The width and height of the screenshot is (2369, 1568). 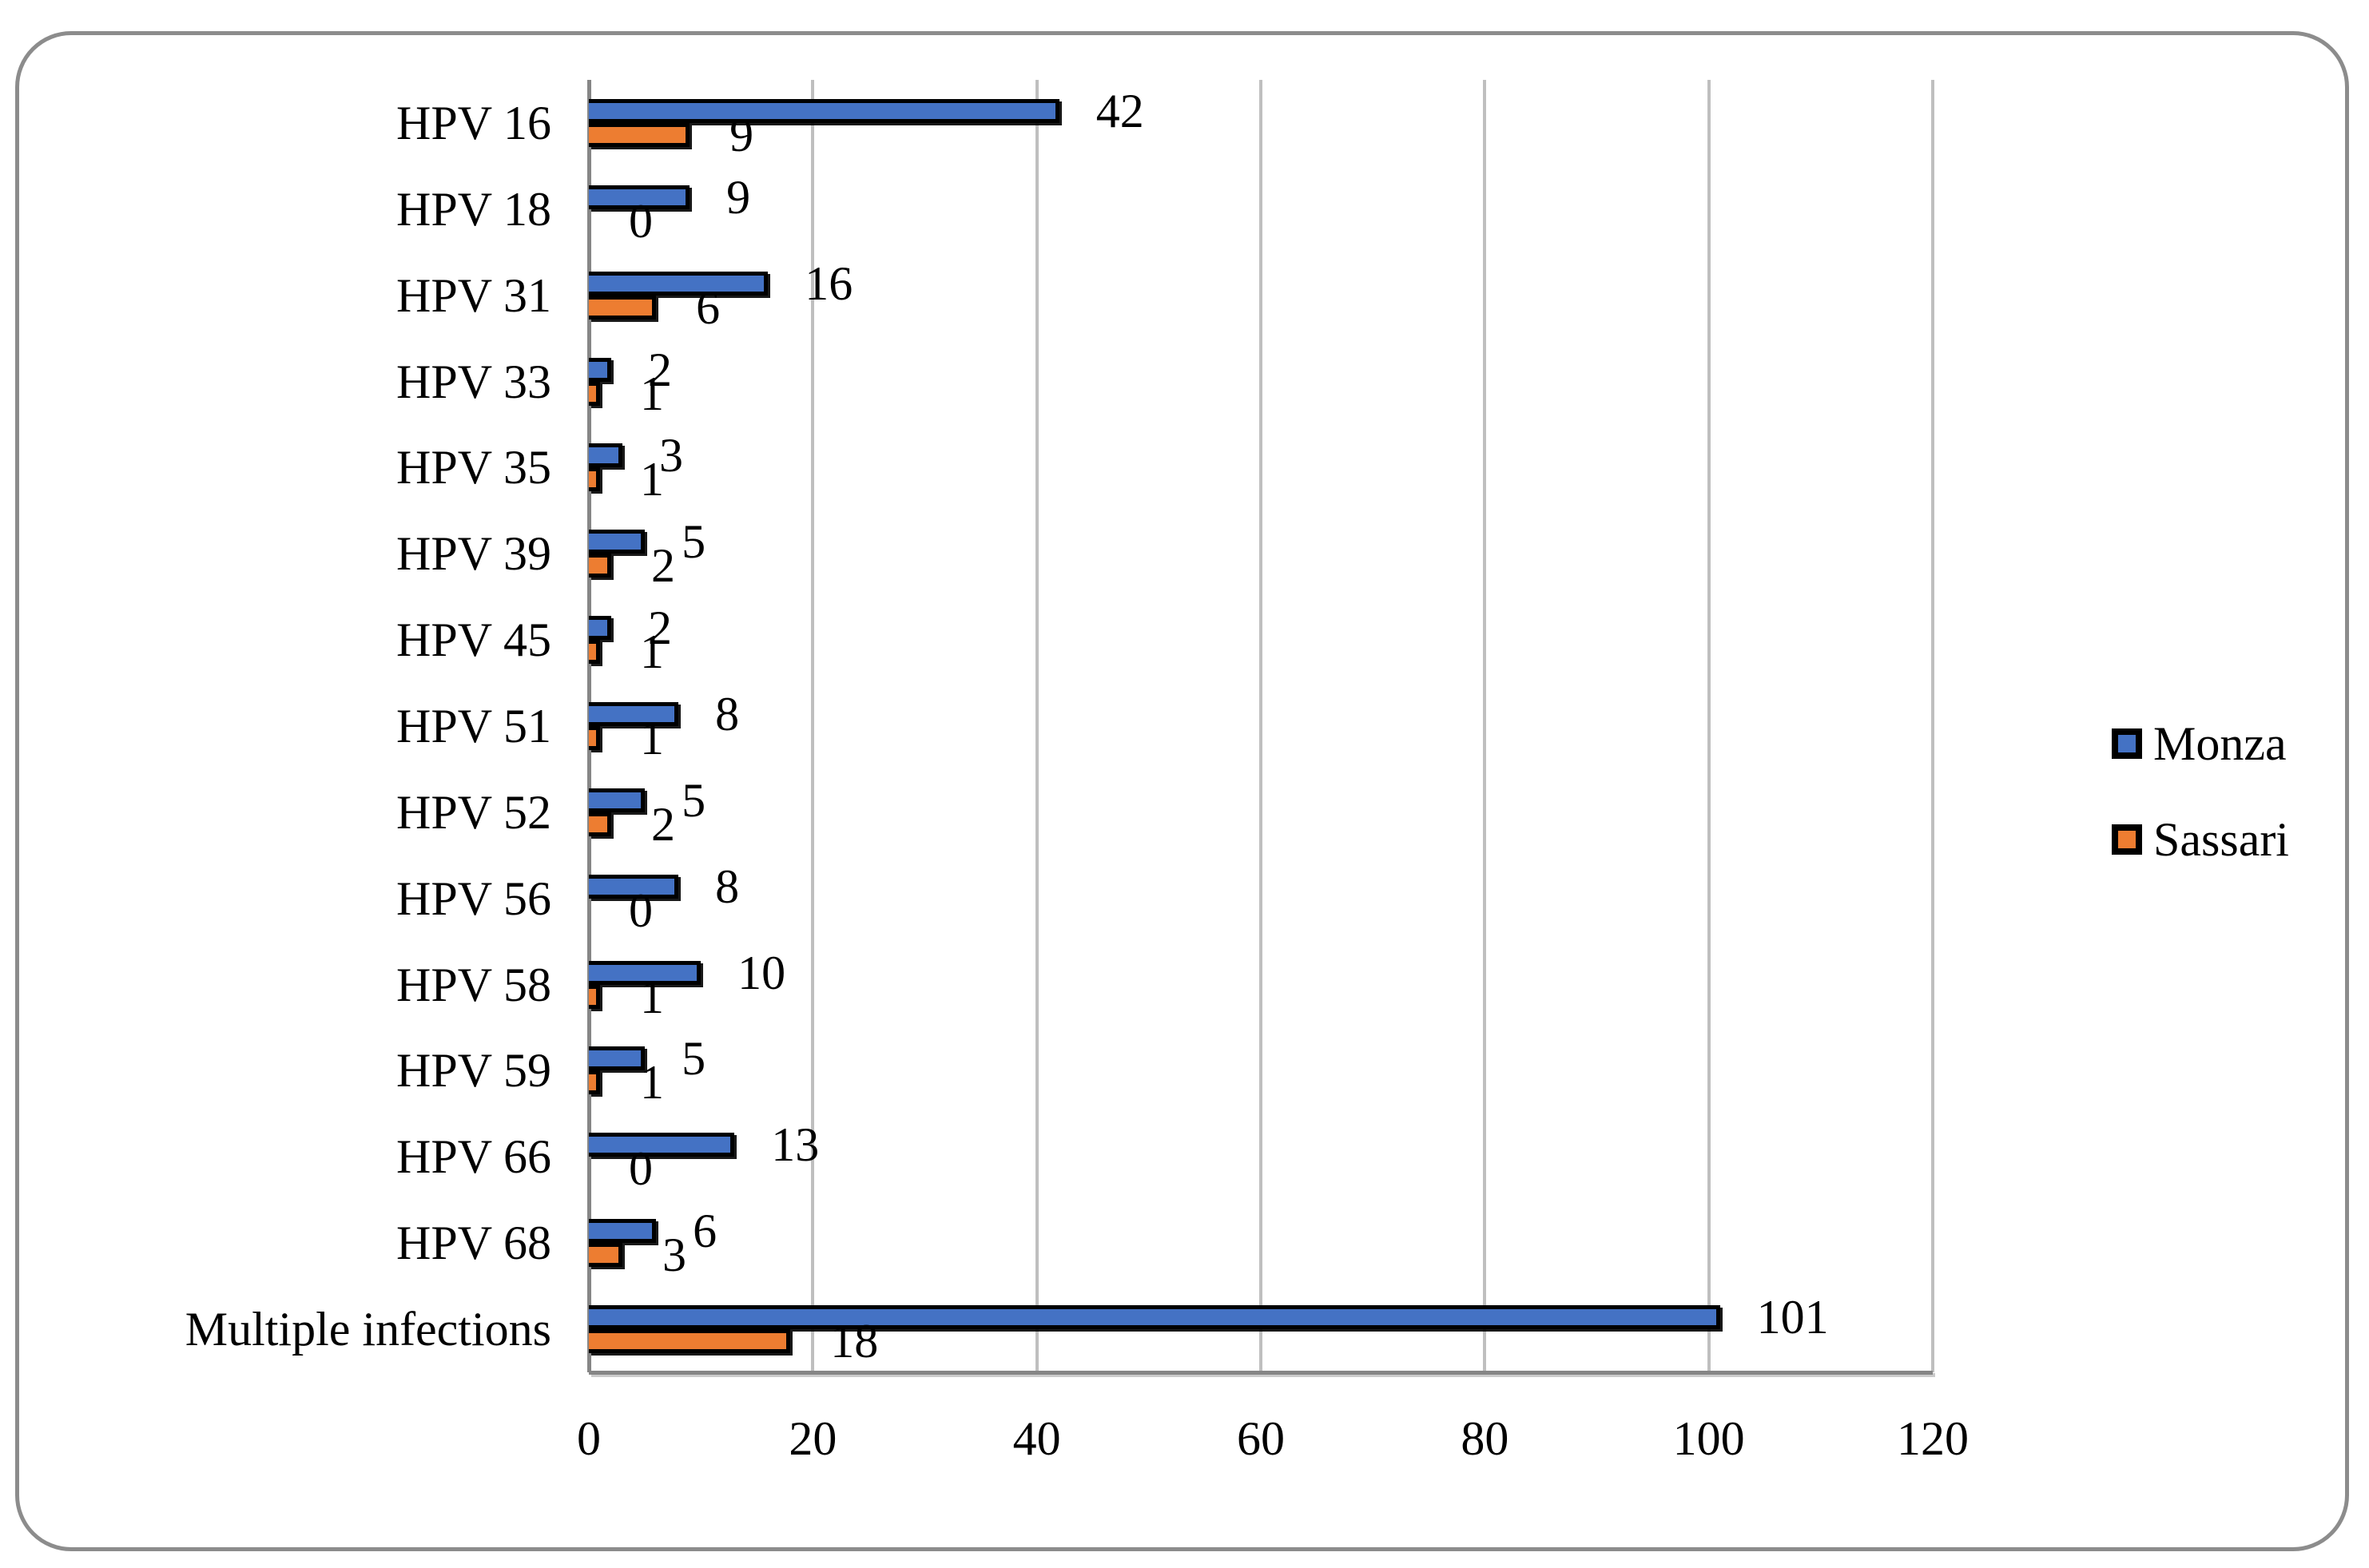 What do you see at coordinates (473, 898) in the screenshot?
I see `category-label: HPV 56` at bounding box center [473, 898].